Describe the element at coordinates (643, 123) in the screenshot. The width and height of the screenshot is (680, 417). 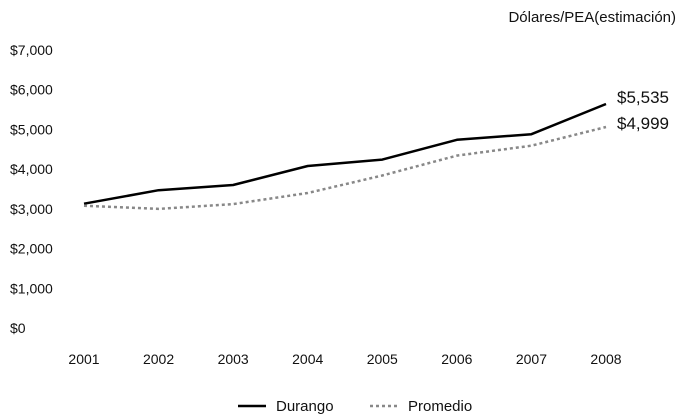
I see `end-label-promedio: $4,999` at that location.